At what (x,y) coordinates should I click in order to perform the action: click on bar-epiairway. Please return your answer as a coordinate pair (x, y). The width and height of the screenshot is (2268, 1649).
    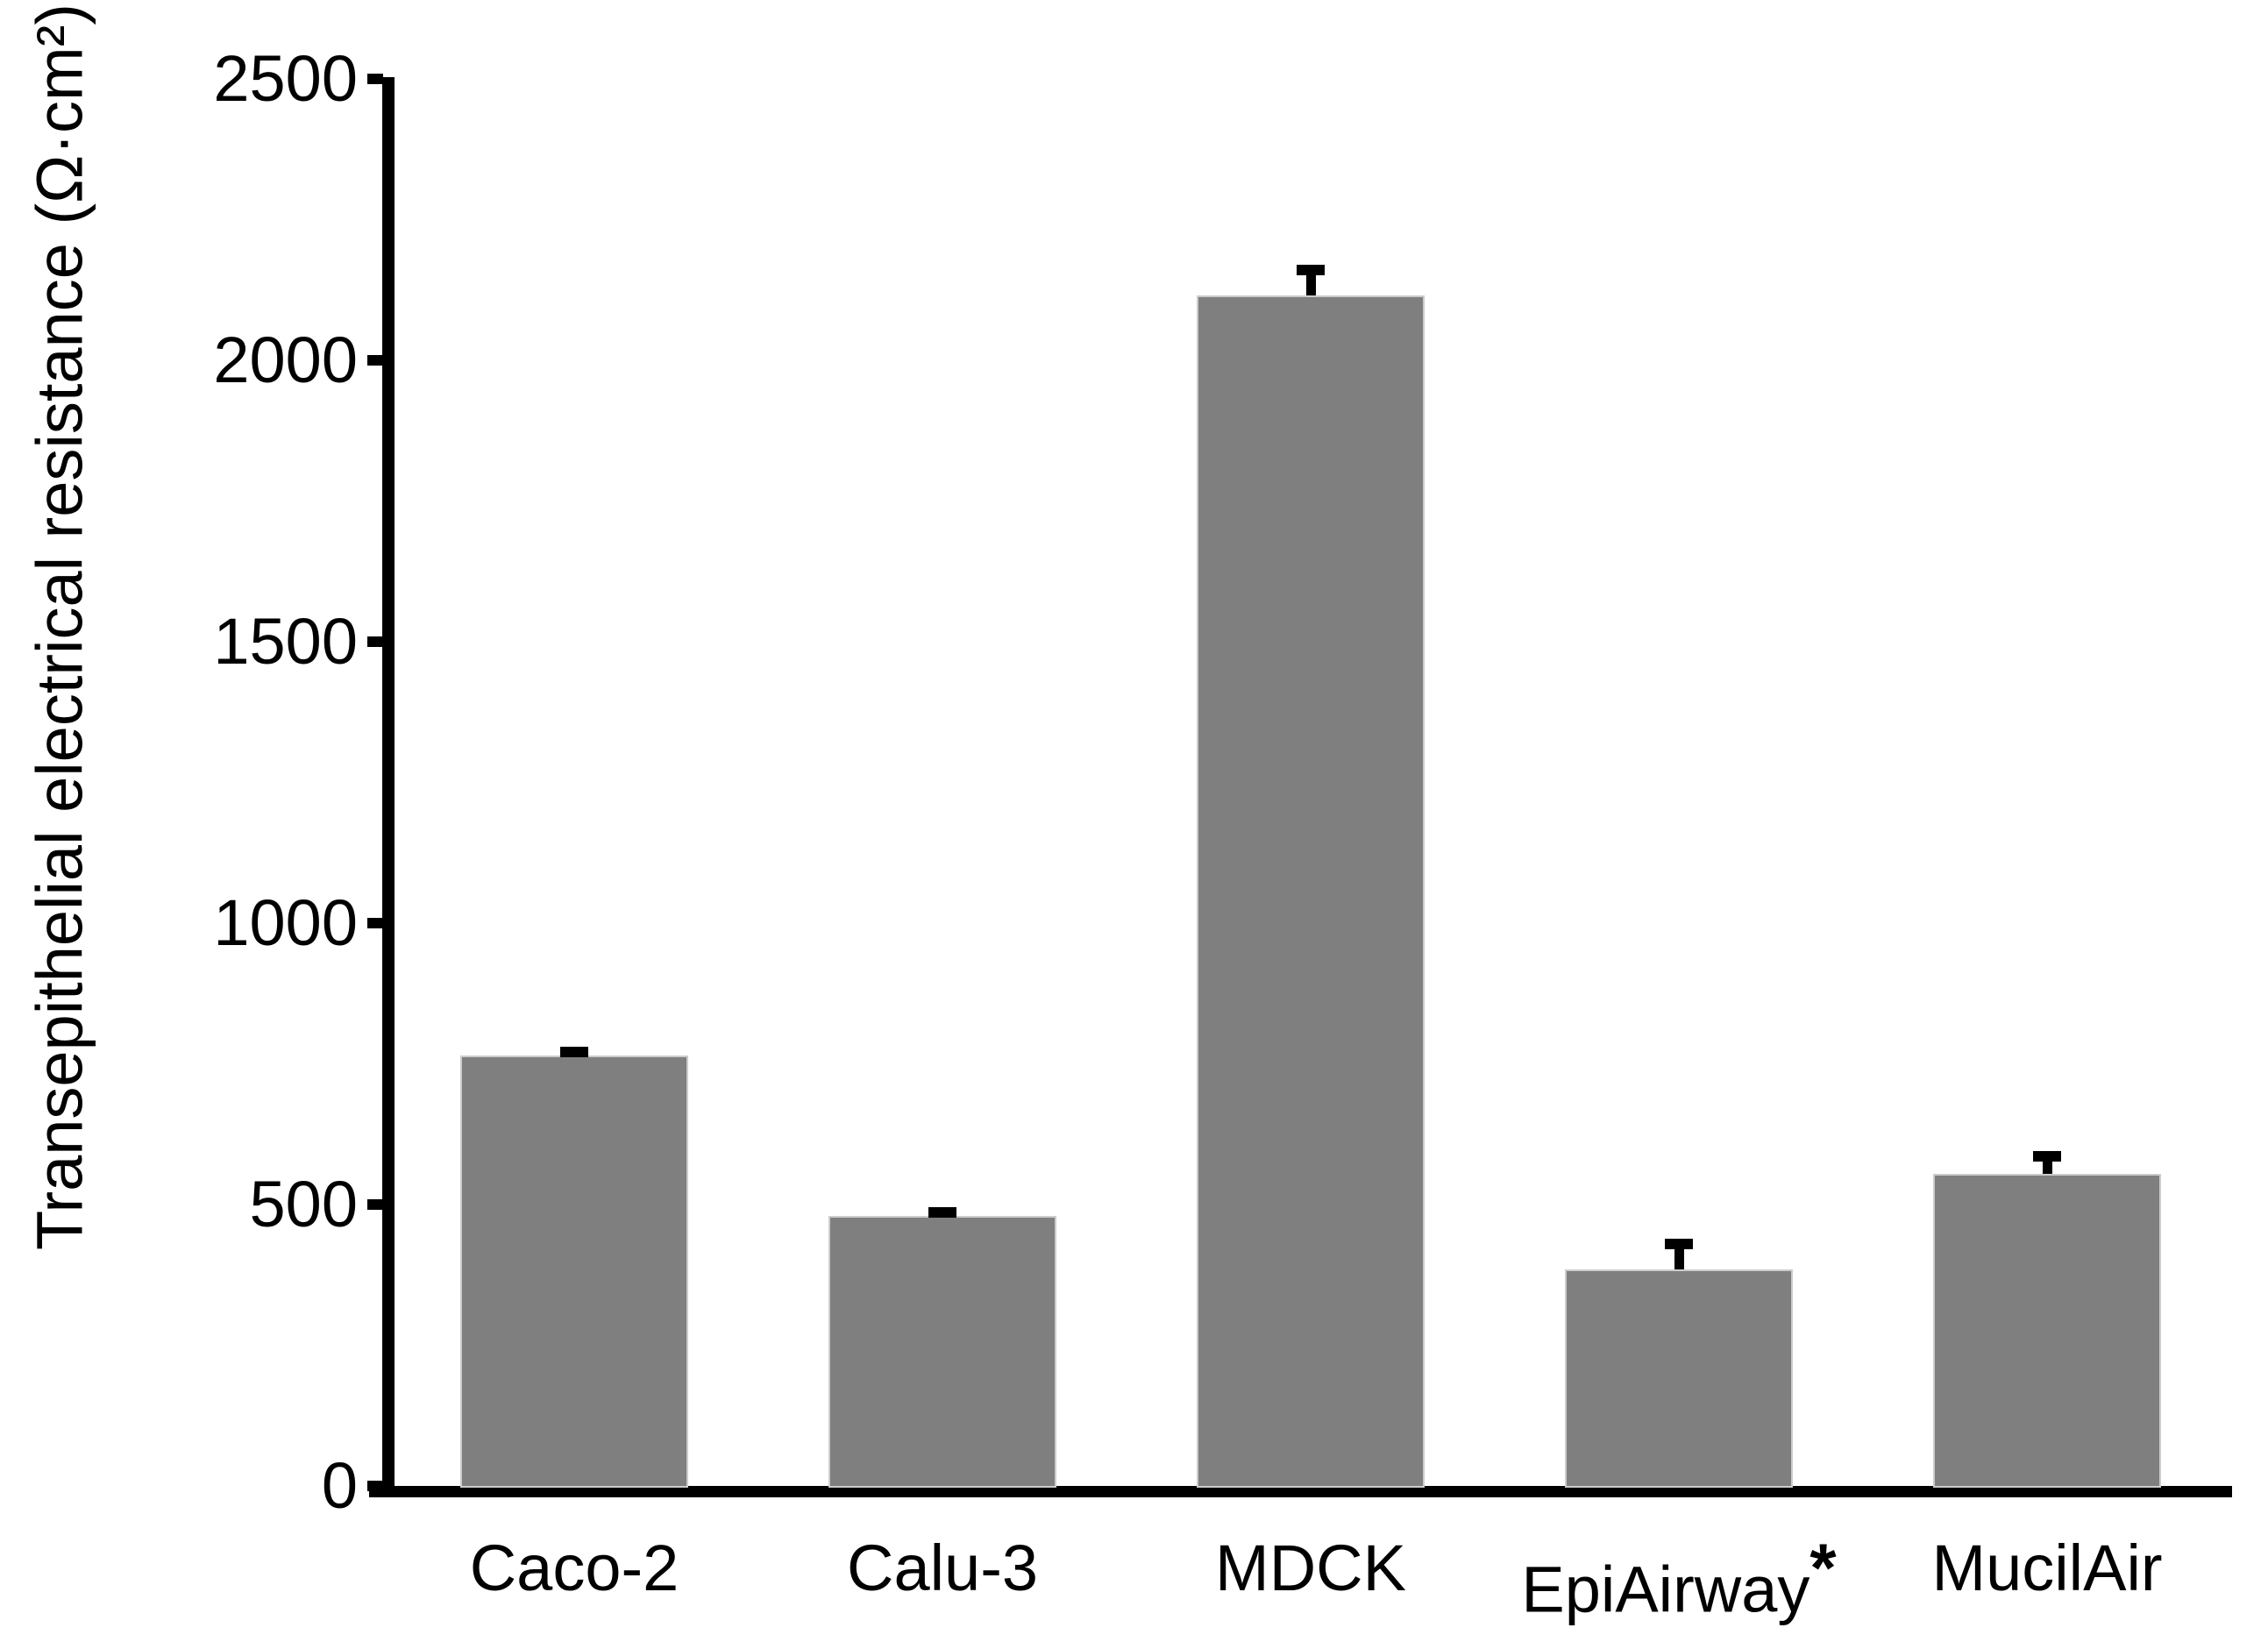
    Looking at the image, I should click on (1679, 1378).